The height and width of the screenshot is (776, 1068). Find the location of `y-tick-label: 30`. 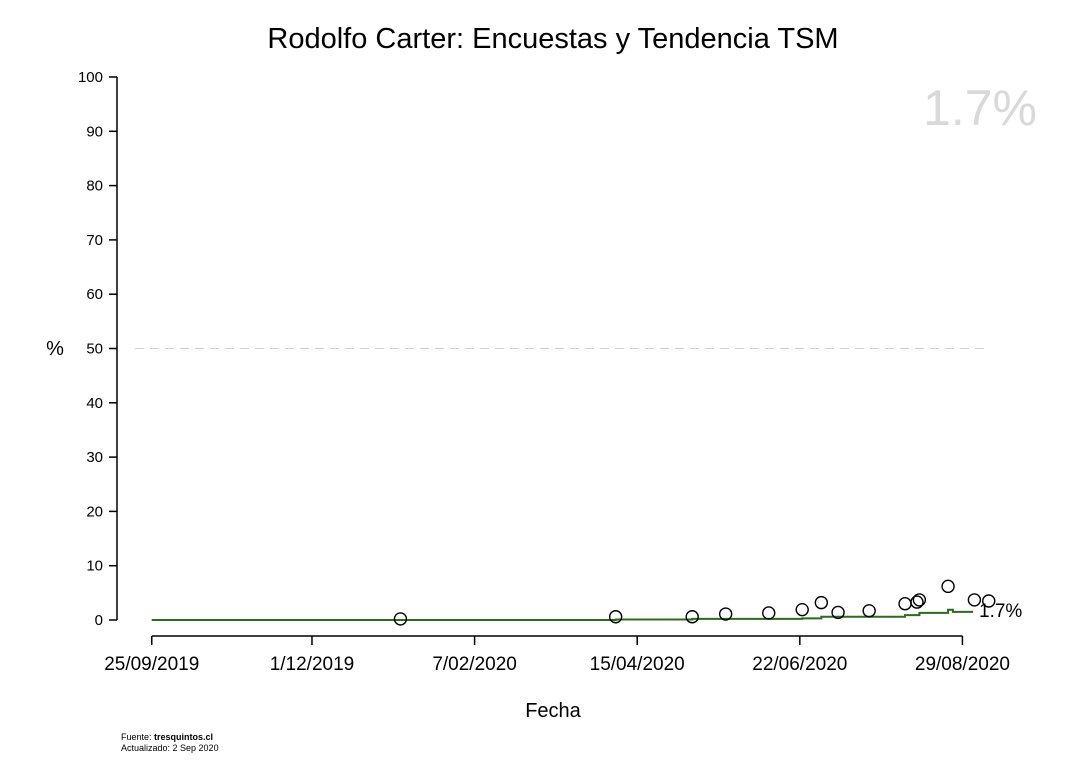

y-tick-label: 30 is located at coordinates (94, 457).